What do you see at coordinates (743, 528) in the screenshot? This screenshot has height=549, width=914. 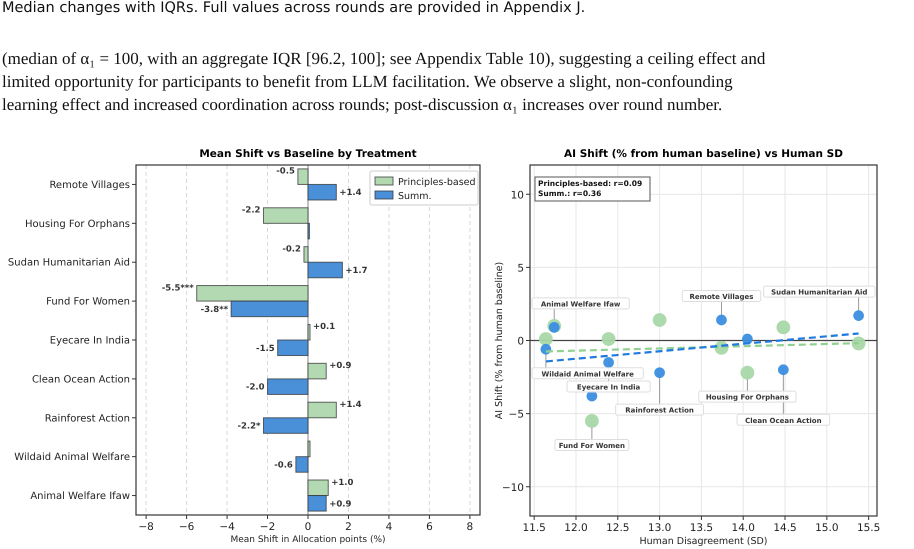 I see `x-tick-label: 14.0` at bounding box center [743, 528].